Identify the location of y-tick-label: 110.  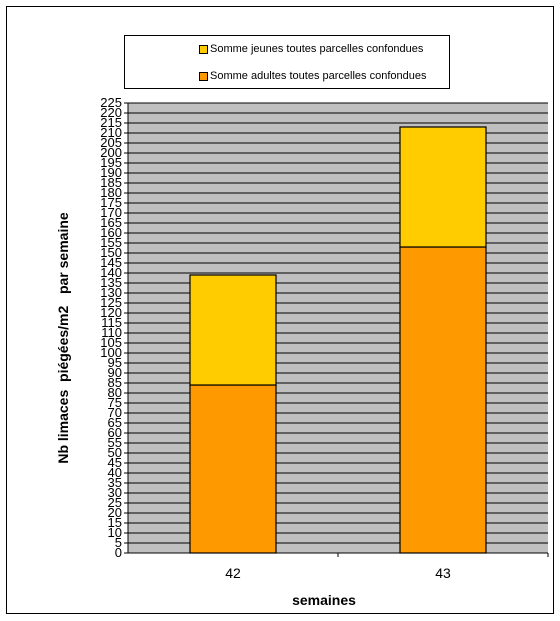
(111, 332).